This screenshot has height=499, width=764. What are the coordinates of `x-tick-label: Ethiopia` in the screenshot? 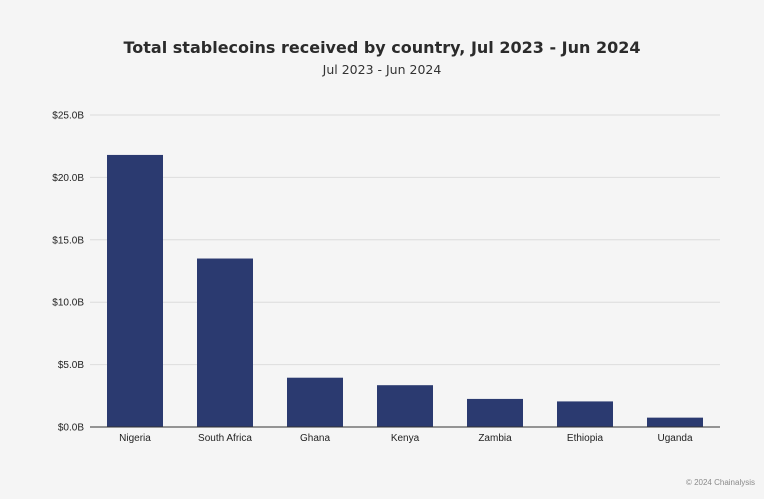 It's located at (585, 438).